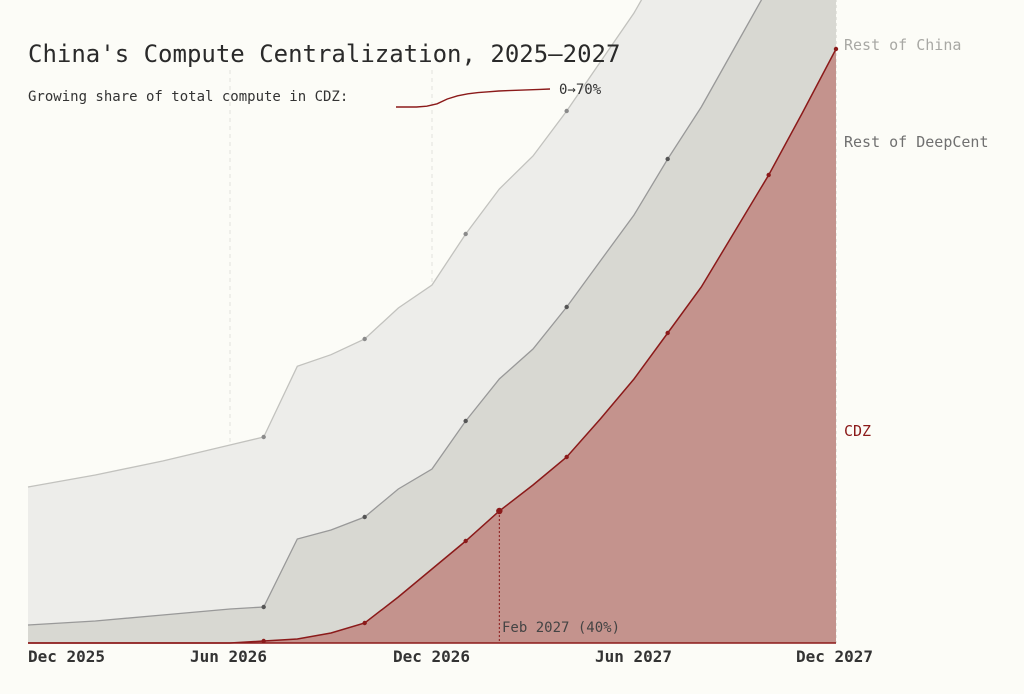  Describe the element at coordinates (903, 45) in the screenshot. I see `legend-label-rest-of-china: Rest of China` at that location.